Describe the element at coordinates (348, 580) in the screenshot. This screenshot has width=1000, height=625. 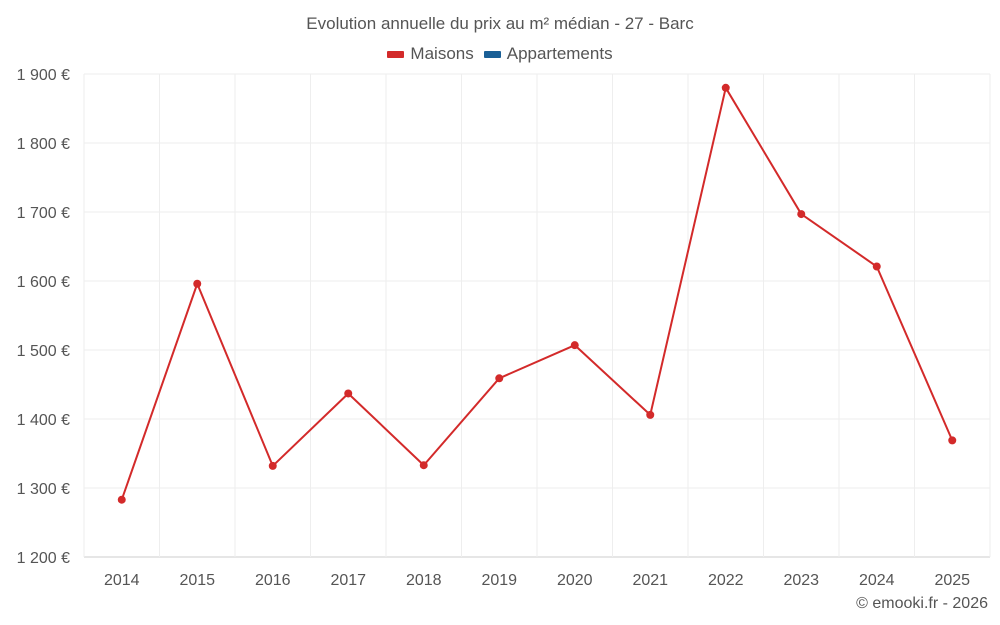
I see `x-tick-label: 2017` at that location.